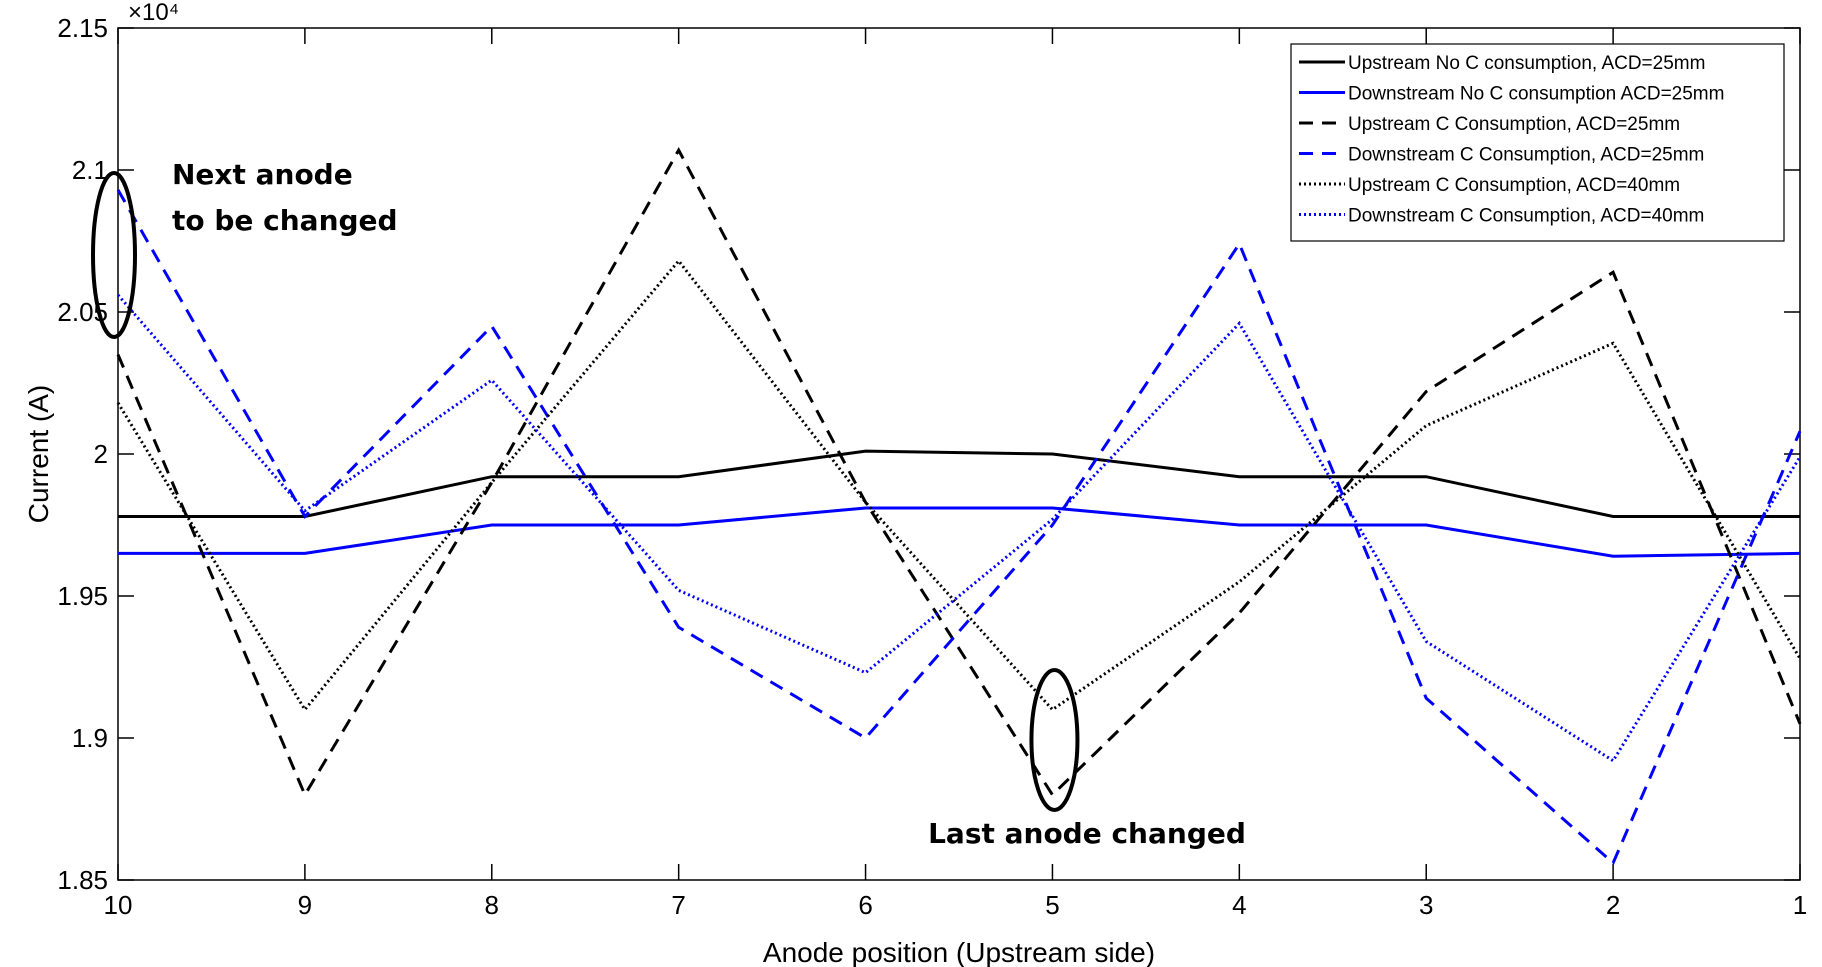 The image size is (1822, 967). I want to click on x-tick-label: 5, so click(1052, 905).